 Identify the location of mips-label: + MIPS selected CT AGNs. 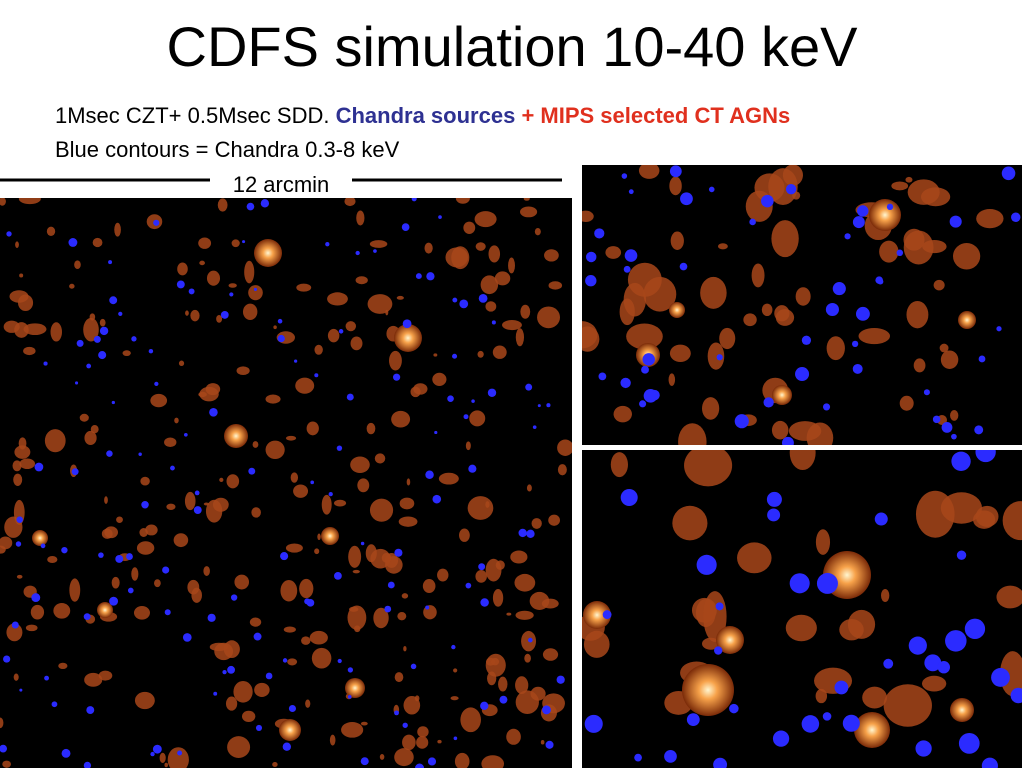
(656, 115).